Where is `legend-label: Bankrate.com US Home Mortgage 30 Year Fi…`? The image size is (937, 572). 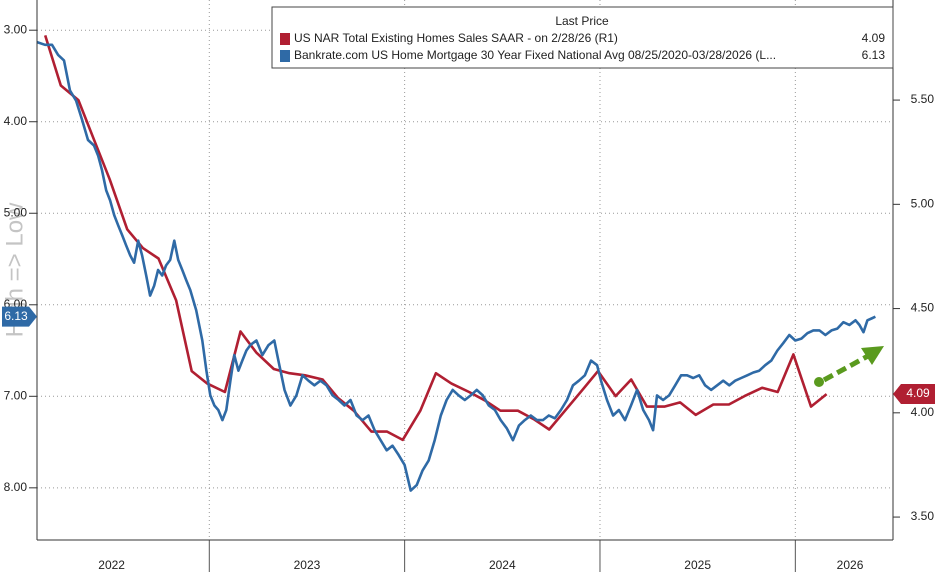
legend-label: Bankrate.com US Home Mortgage 30 Year Fi… is located at coordinates (535, 55).